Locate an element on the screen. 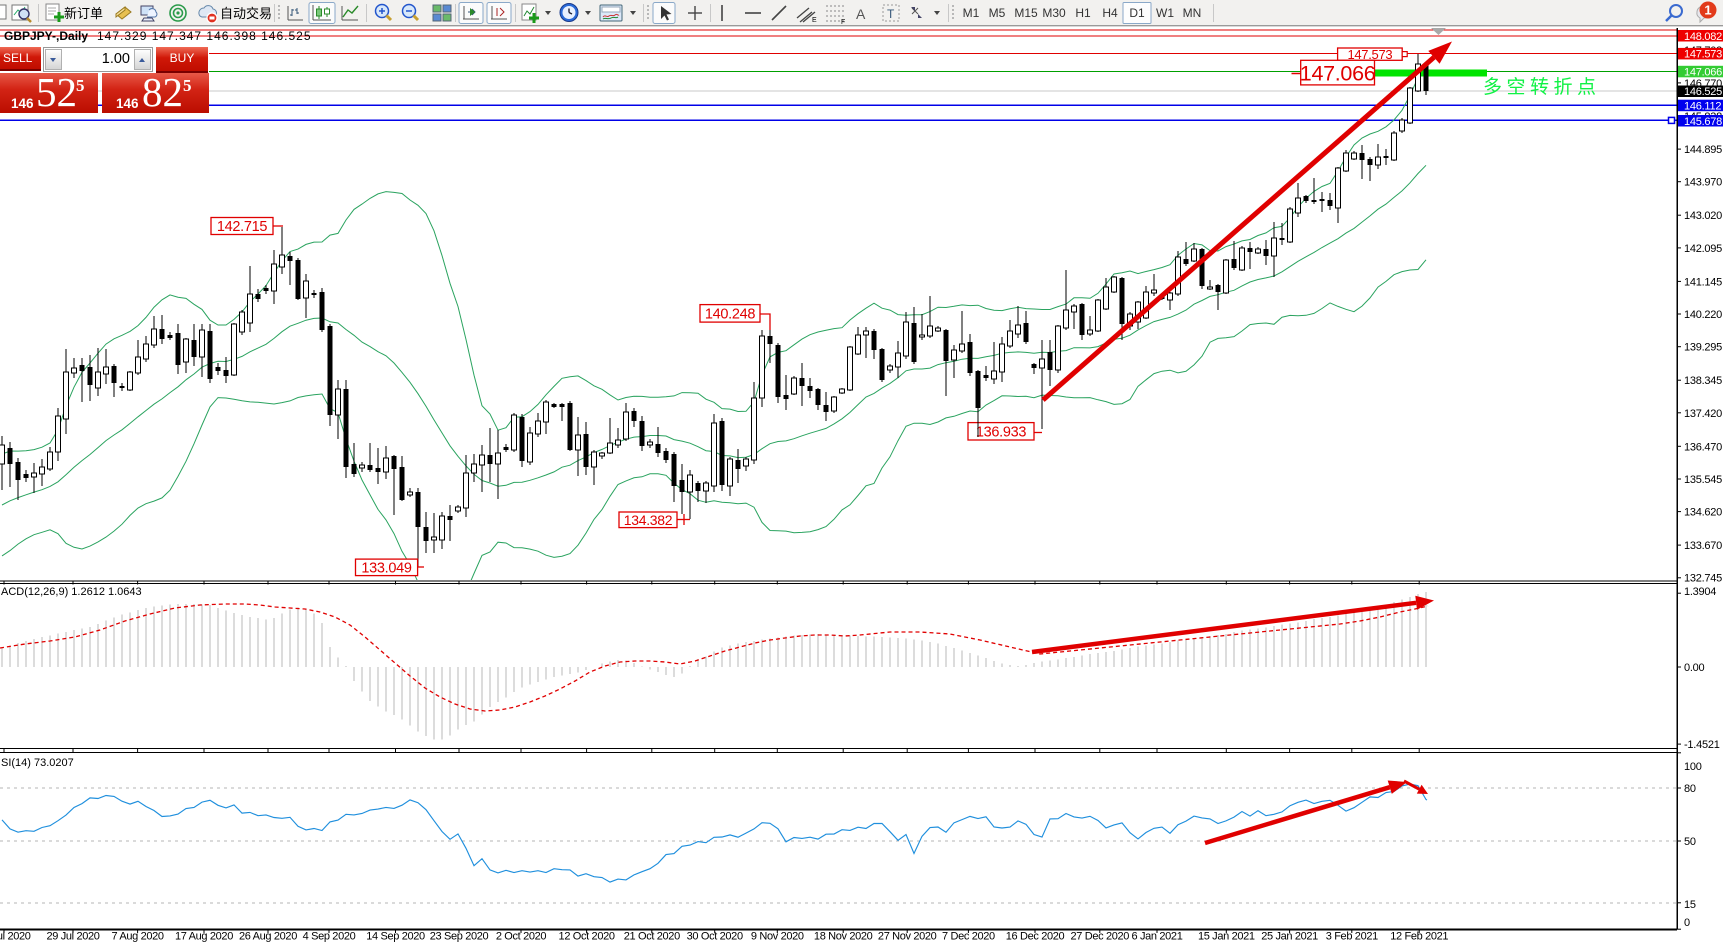 The width and height of the screenshot is (1723, 947). svg-text: M5 is located at coordinates (997, 13).